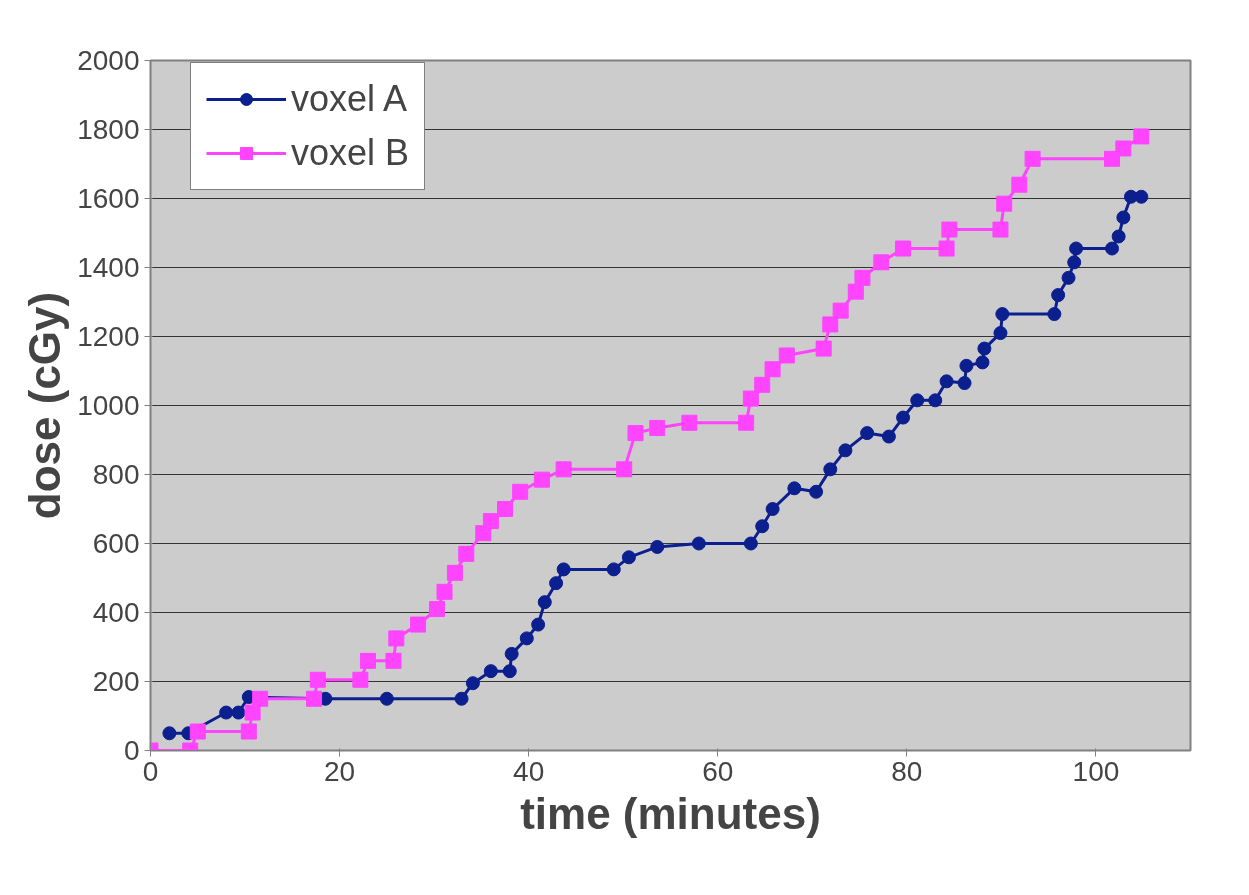 Image resolution: width=1249 pixels, height=895 pixels. What do you see at coordinates (116, 612) in the screenshot?
I see `y-tick-label: 400` at bounding box center [116, 612].